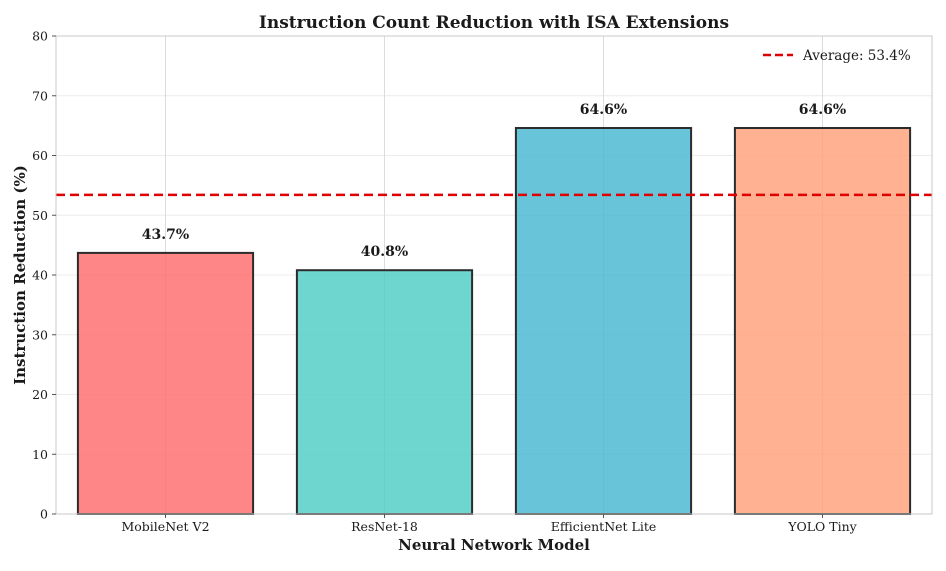  What do you see at coordinates (165, 235) in the screenshot?
I see `data-label: 43.7%` at bounding box center [165, 235].